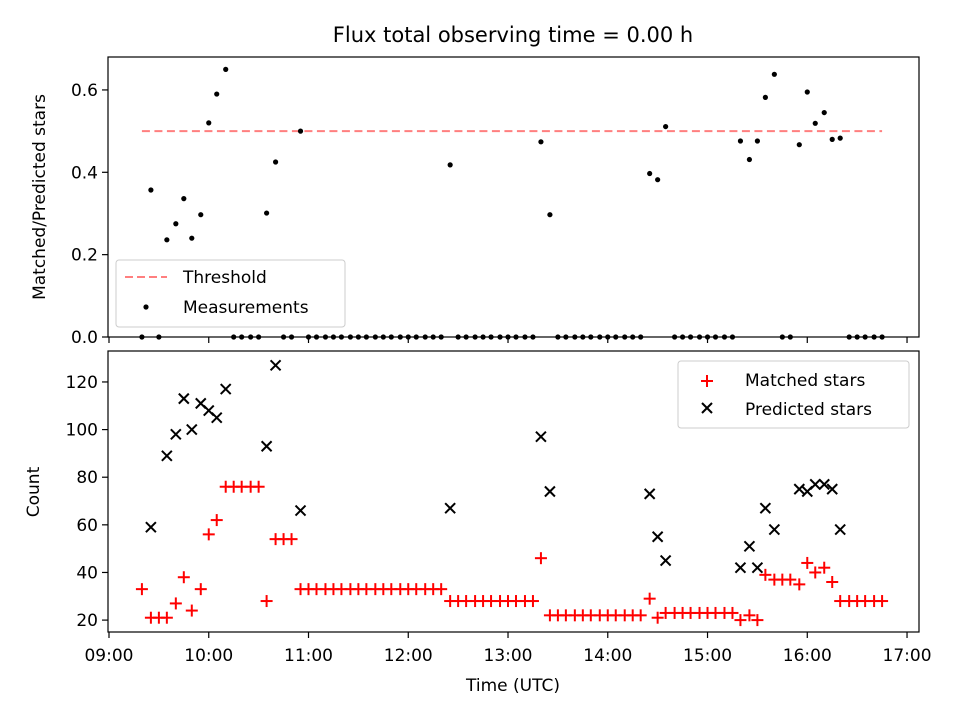 The image size is (960, 720). I want to click on count-y-label: Count, so click(34, 491).